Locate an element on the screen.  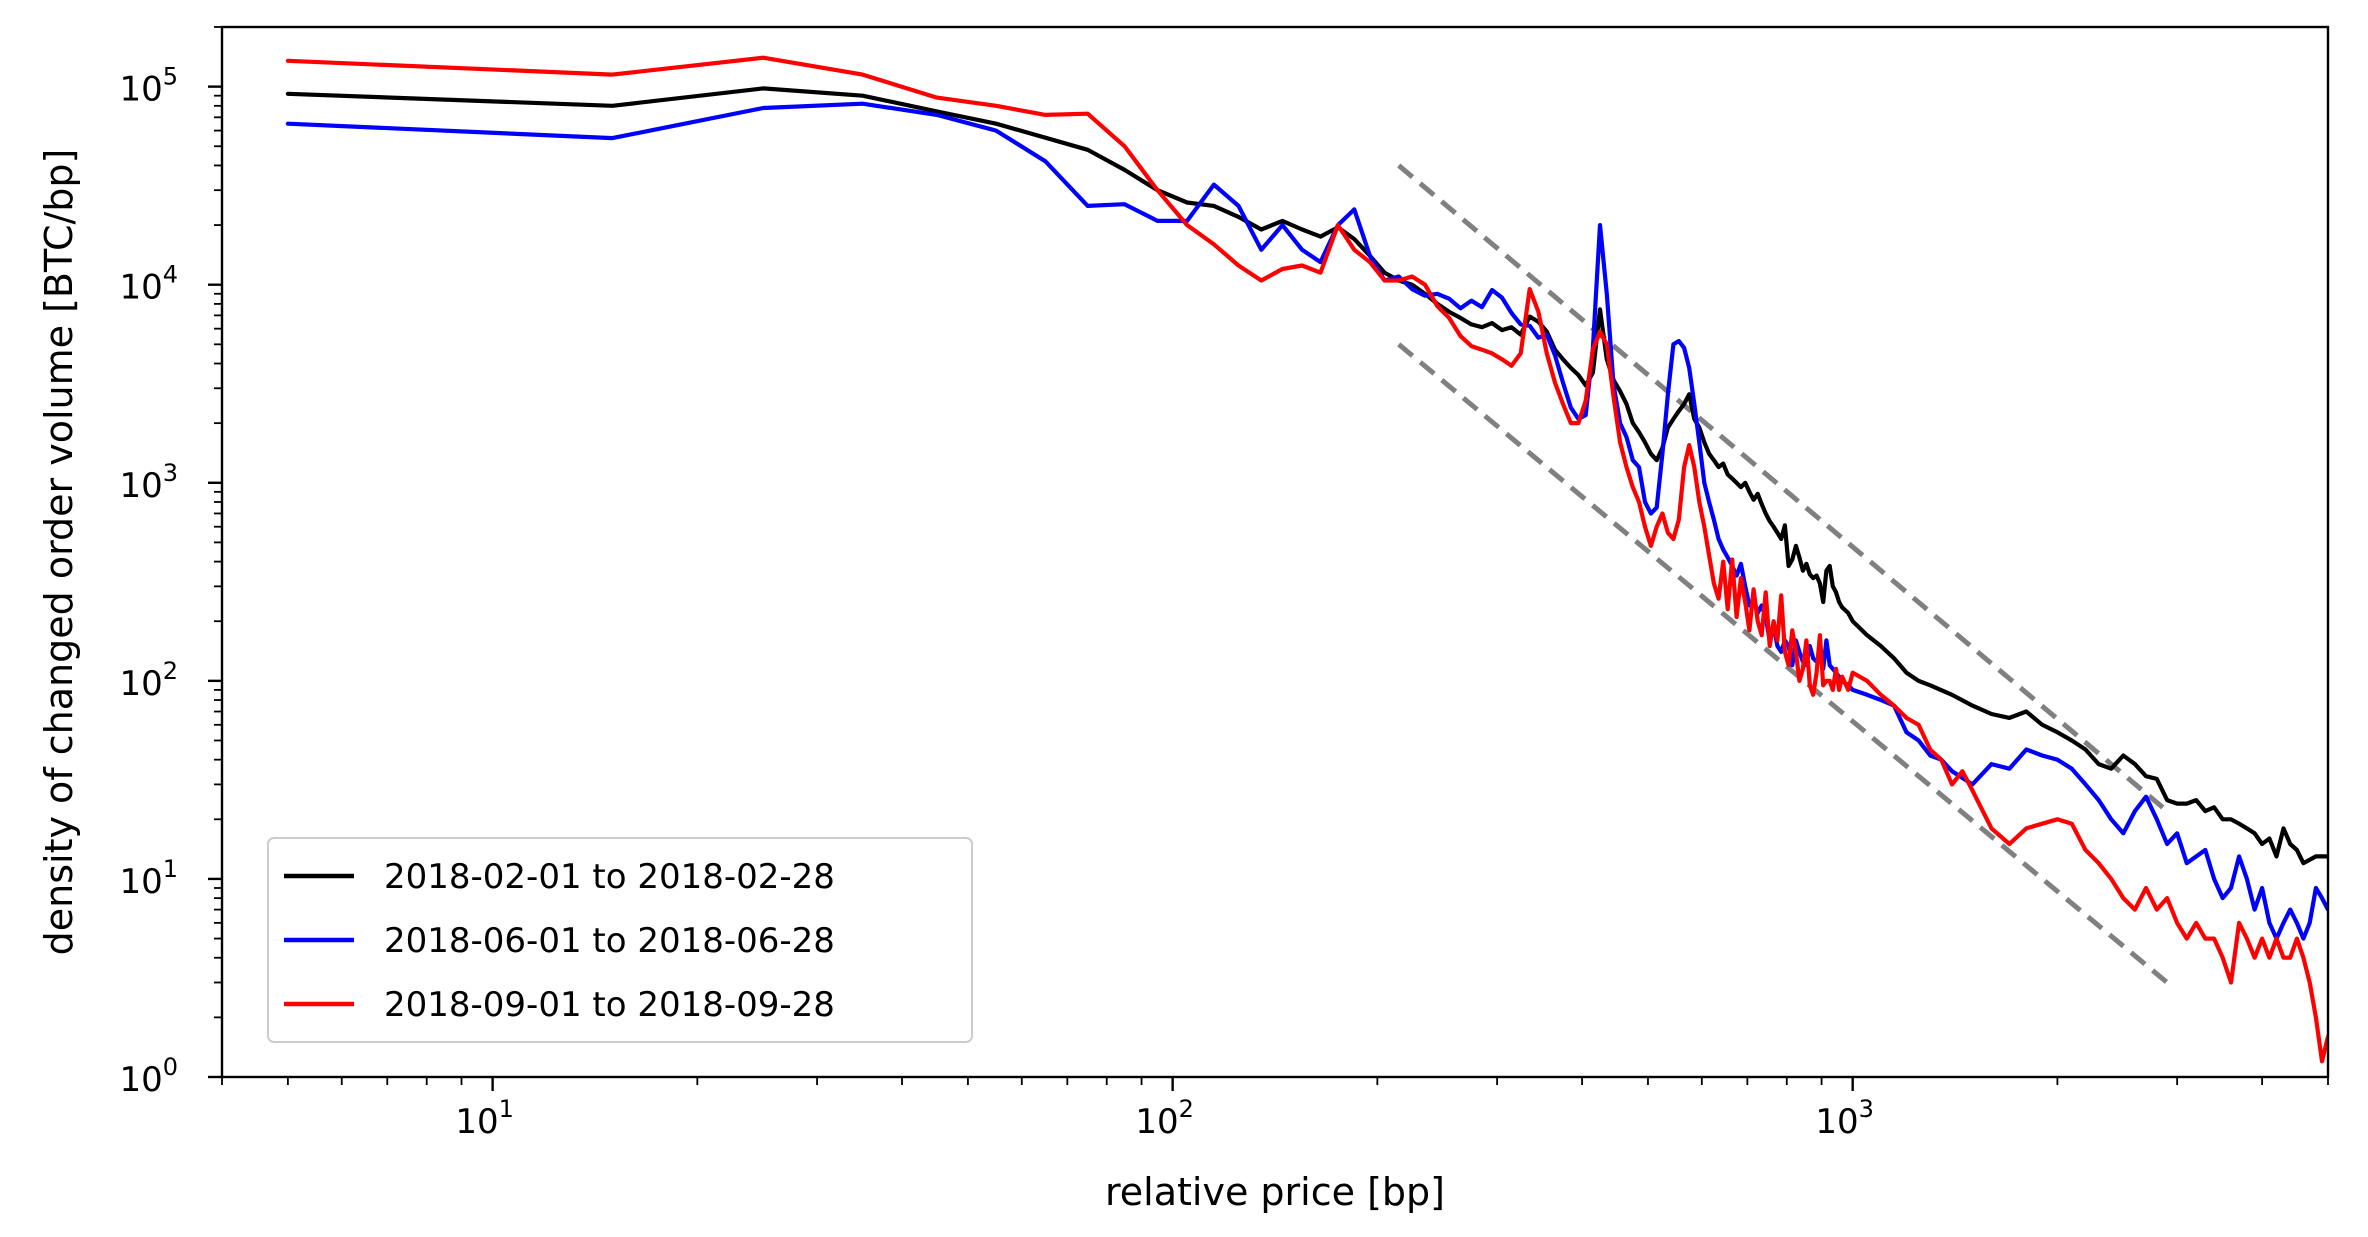
y-tick-label: 10⁰ is located at coordinates (148, 1076).